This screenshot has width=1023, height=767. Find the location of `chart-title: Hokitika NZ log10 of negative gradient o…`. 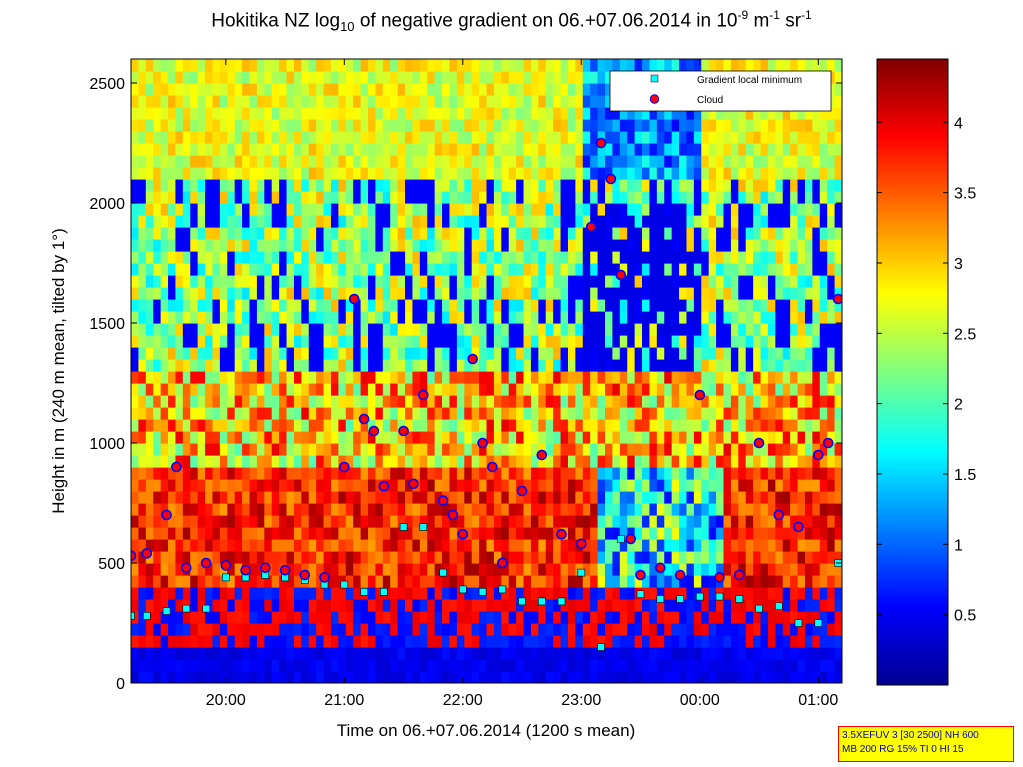

chart-title: Hokitika NZ log10 of negative gradient o… is located at coordinates (511, 21).